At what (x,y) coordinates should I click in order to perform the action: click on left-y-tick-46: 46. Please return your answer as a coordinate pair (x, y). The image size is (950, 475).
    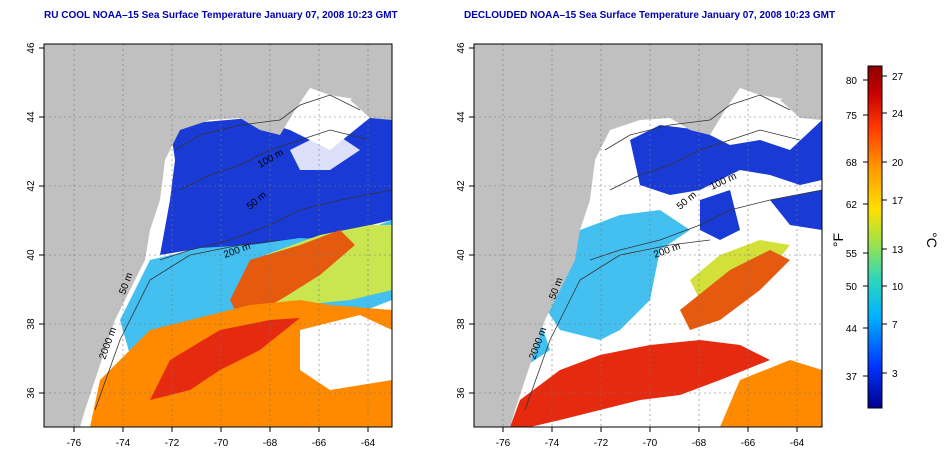
    Looking at the image, I should click on (31, 48).